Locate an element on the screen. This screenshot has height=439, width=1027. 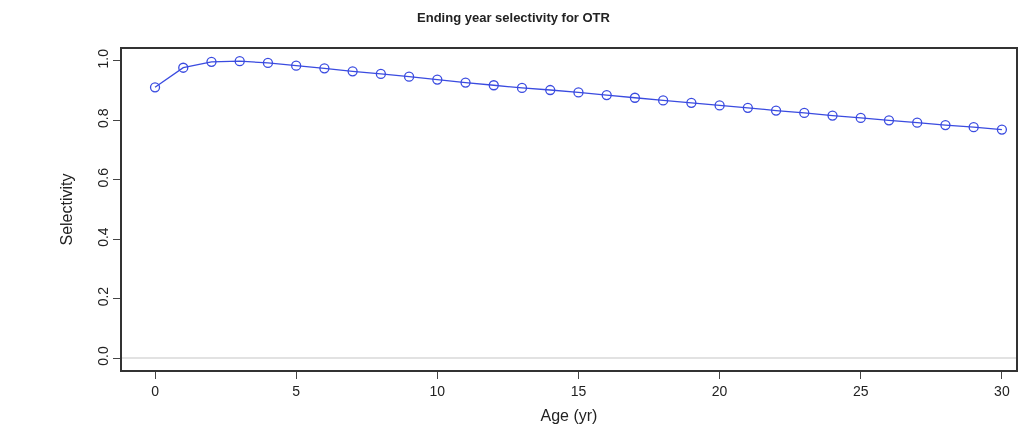
y-tick-label: 0.2 is located at coordinates (102, 296).